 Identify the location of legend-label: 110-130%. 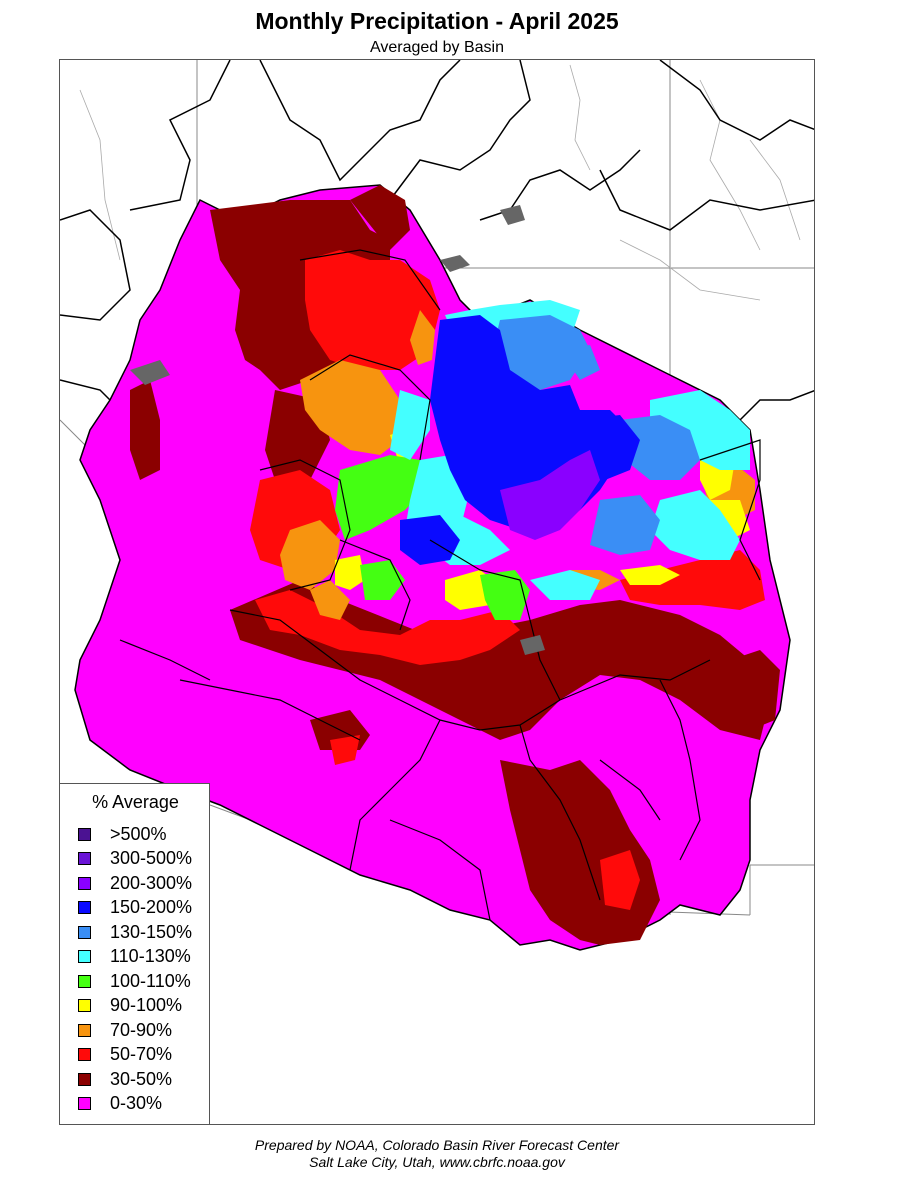
(150, 956).